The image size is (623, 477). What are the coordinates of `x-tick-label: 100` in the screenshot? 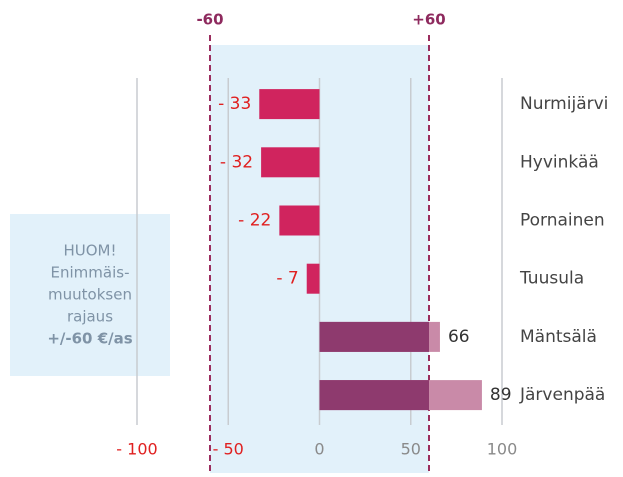 It's located at (502, 449).